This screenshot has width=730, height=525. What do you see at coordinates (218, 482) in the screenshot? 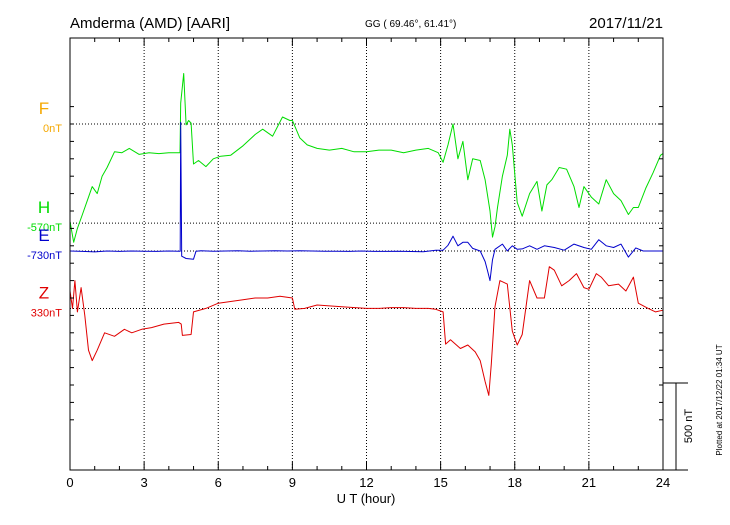
I see `x-tick-label-6: 6` at bounding box center [218, 482].